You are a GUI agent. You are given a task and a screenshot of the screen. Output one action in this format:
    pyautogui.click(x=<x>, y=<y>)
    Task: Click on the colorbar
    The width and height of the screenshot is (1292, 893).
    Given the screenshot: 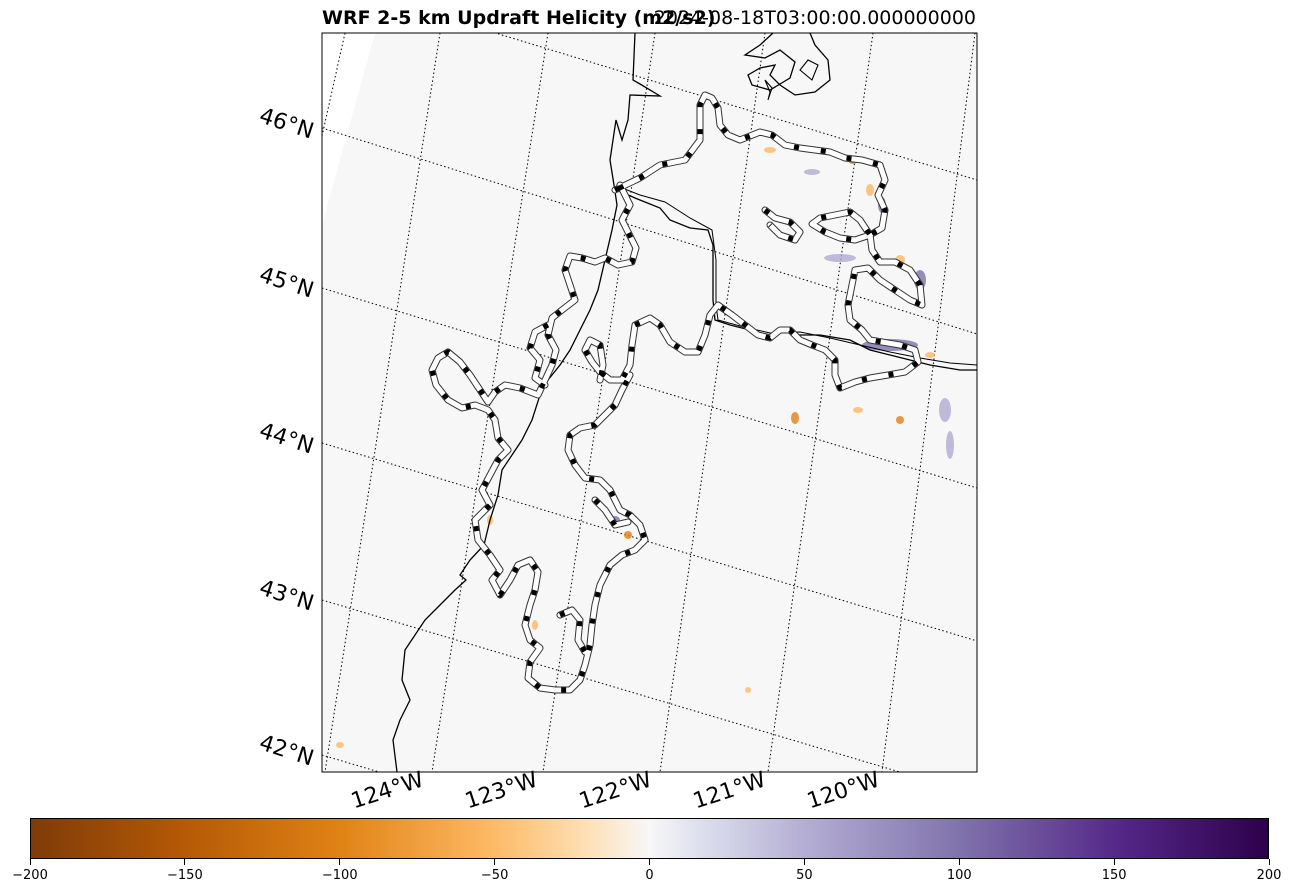 What is the action you would take?
    pyautogui.click(x=649, y=838)
    